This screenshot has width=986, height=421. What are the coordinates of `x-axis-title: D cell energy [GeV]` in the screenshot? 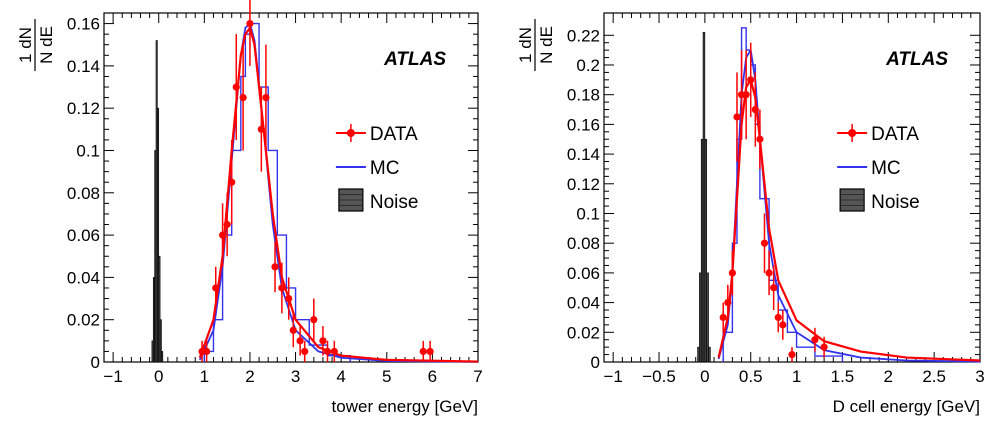 It's located at (906, 406).